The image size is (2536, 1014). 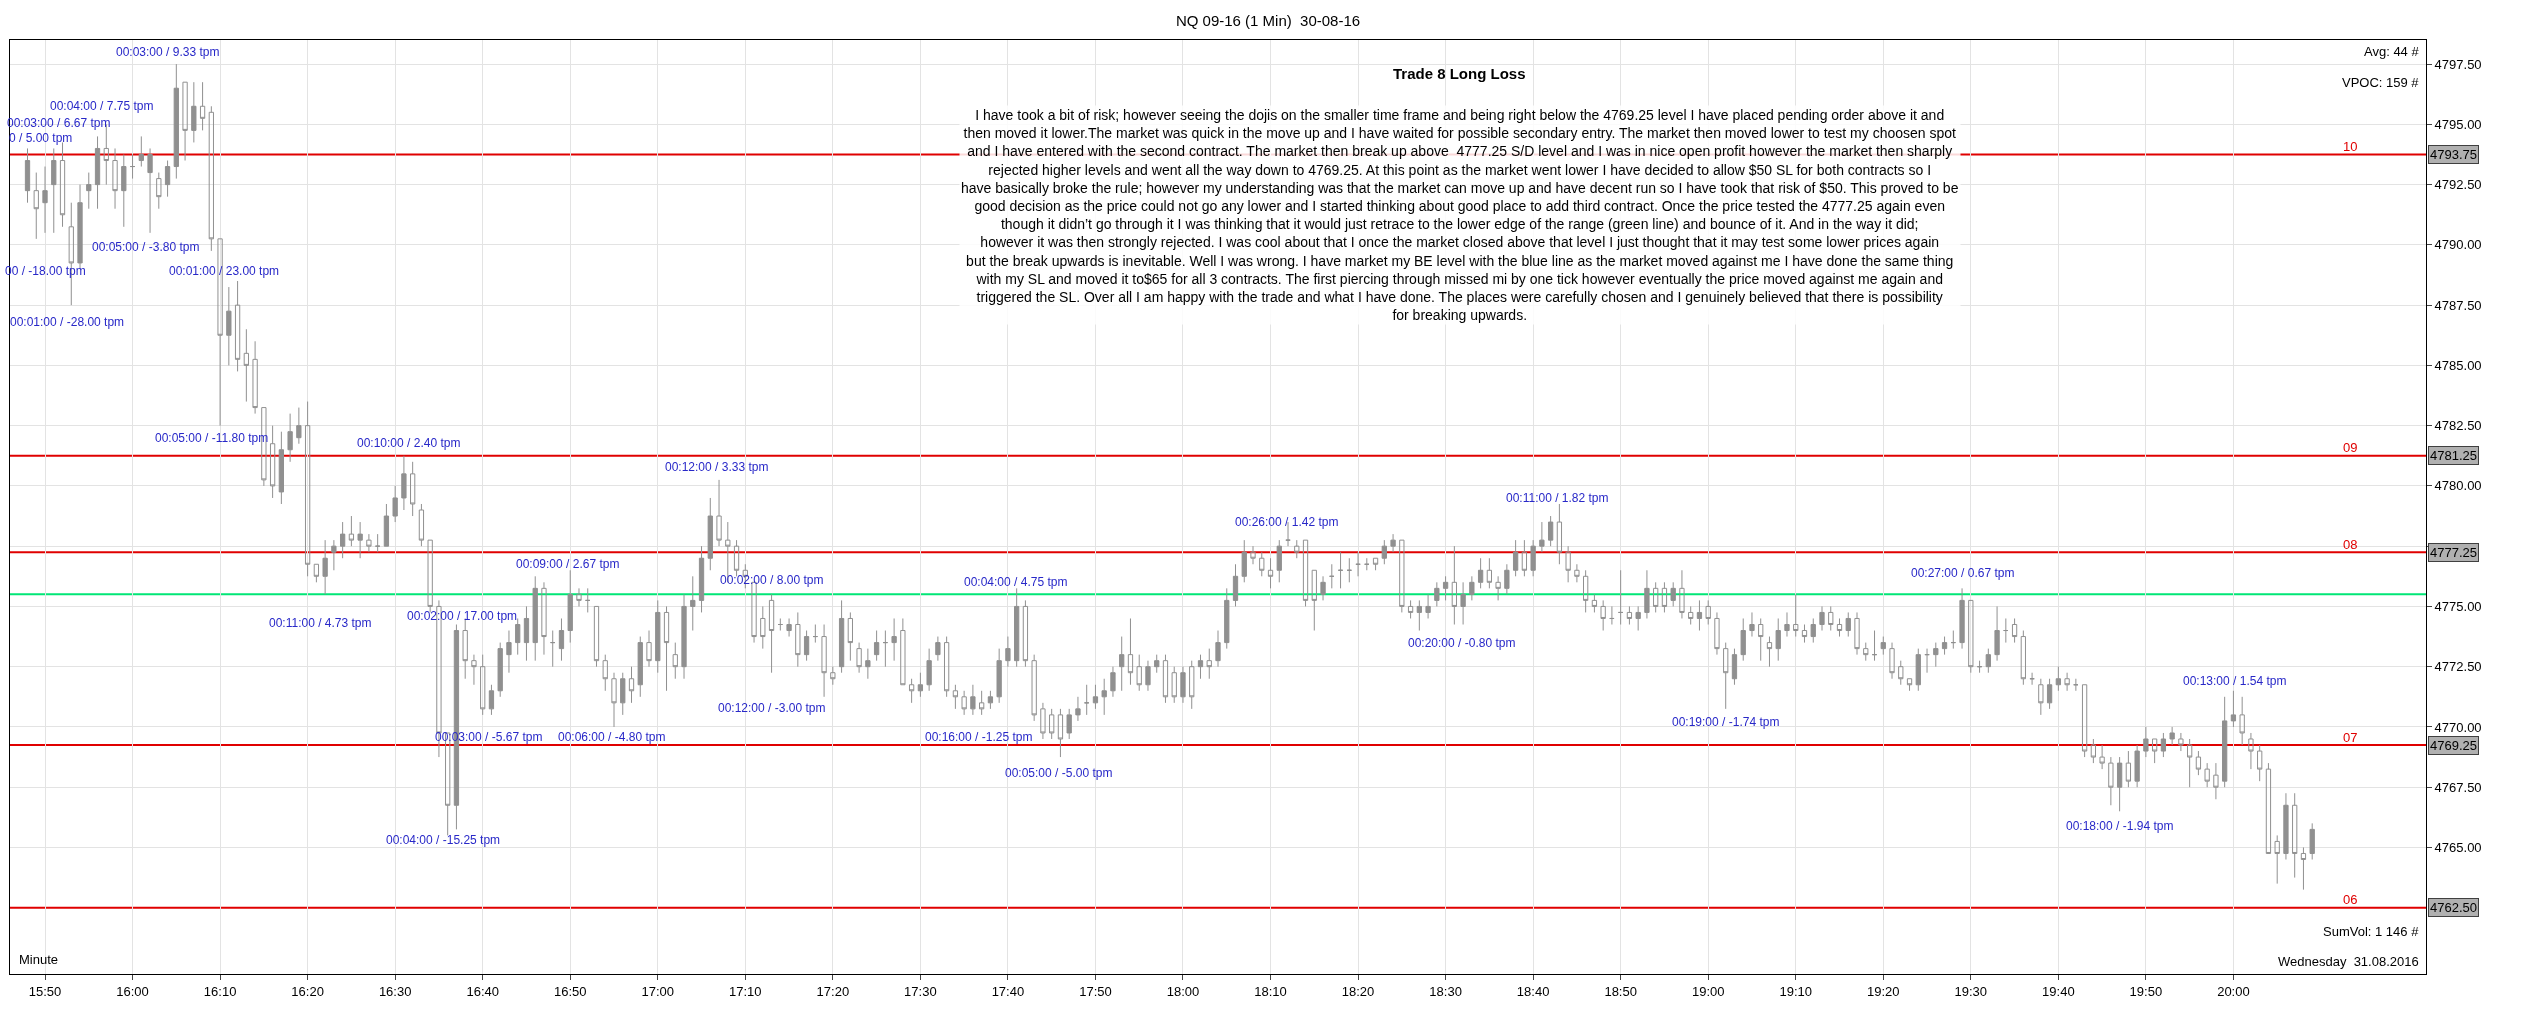 What do you see at coordinates (1095, 991) in the screenshot?
I see `x-tick-label: 17:50` at bounding box center [1095, 991].